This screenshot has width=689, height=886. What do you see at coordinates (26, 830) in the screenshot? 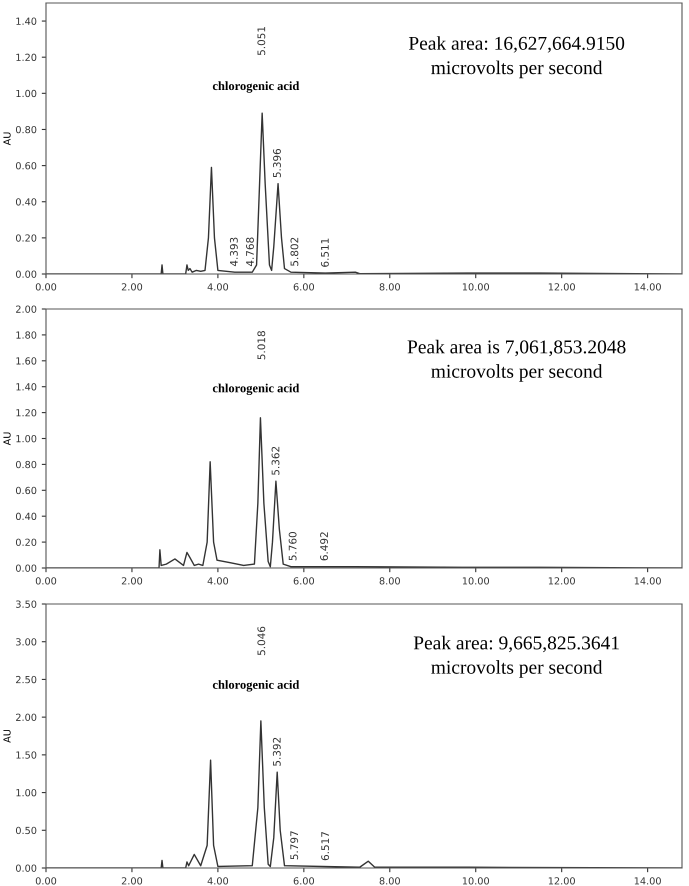
I see `y-tick-label: 0.50` at bounding box center [26, 830].